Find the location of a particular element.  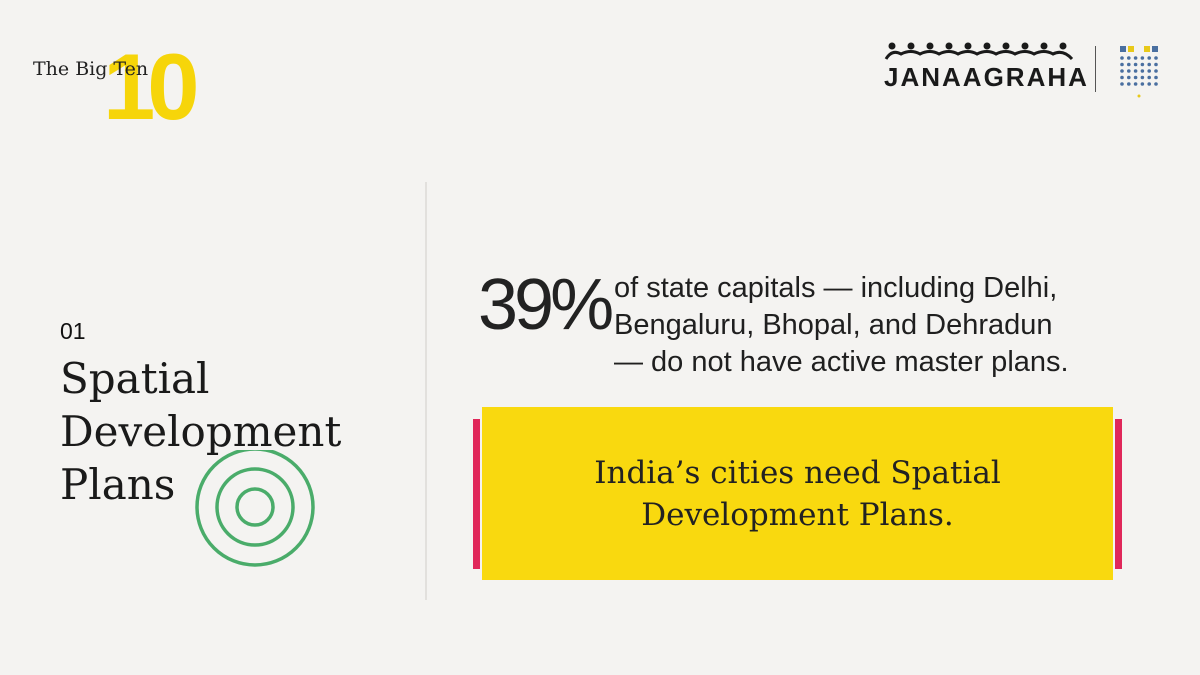

janaagraha-wordmark: JANAAGRAHA is located at coordinates (986, 77).